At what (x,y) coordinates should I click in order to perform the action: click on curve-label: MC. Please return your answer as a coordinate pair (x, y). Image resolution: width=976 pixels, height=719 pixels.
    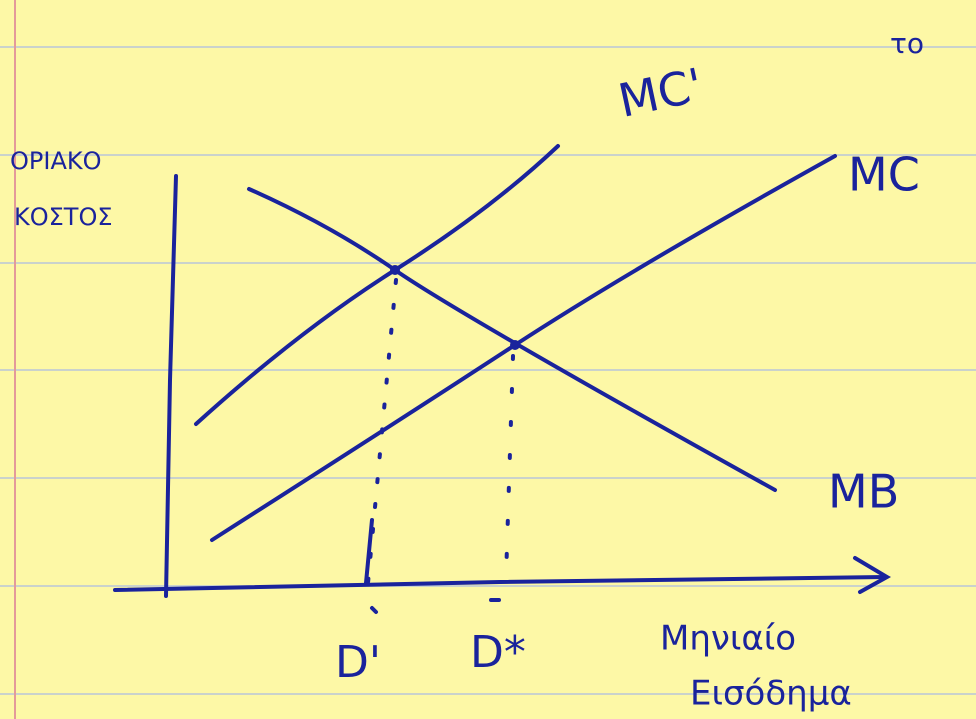
    Looking at the image, I should click on (884, 175).